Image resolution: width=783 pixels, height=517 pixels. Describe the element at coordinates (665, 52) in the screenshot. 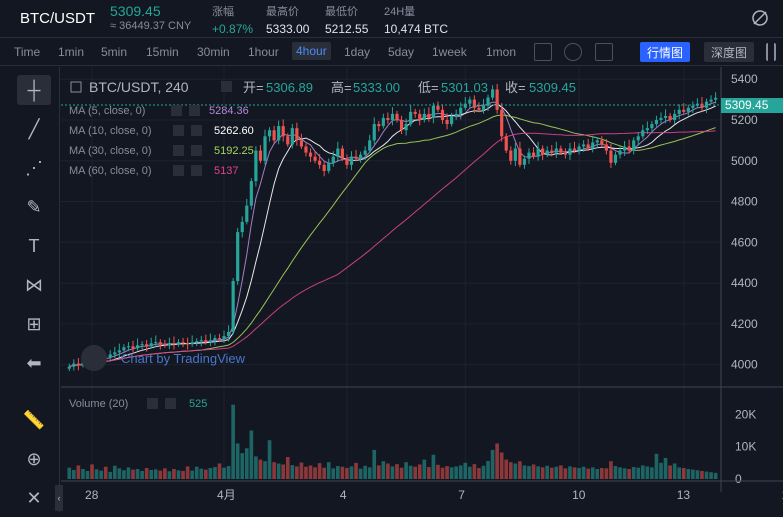

I see `kline-view-button: 行情图` at that location.